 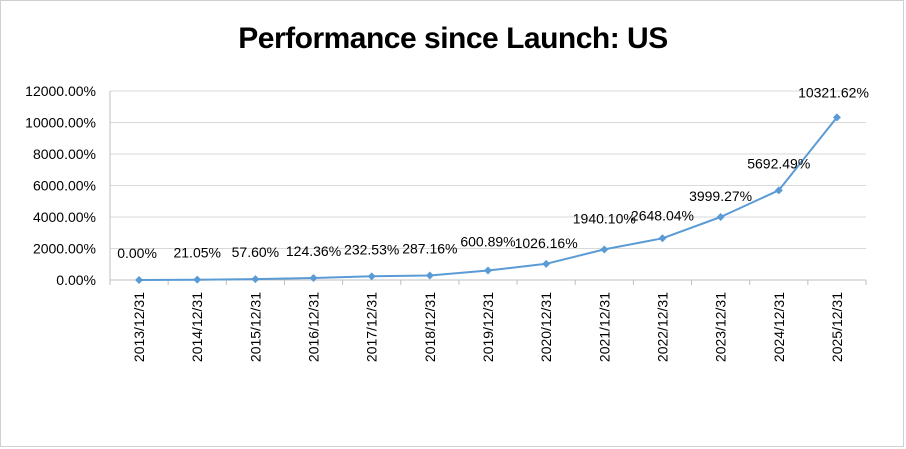 What do you see at coordinates (137, 253) in the screenshot?
I see `data-label: 0.00%` at bounding box center [137, 253].